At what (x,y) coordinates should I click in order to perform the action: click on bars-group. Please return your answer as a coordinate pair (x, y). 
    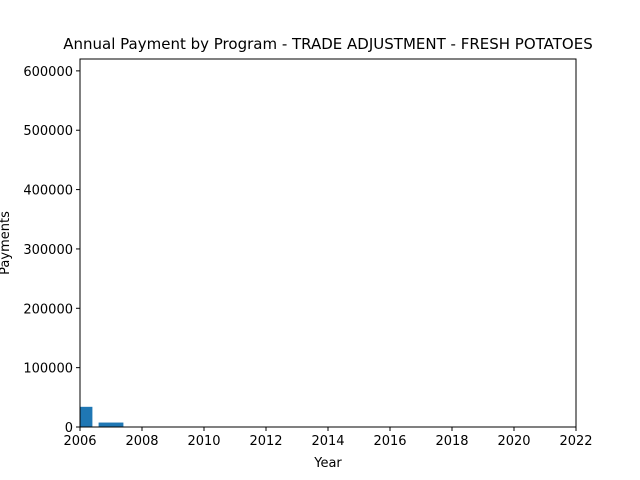
    Looking at the image, I should click on (102, 416).